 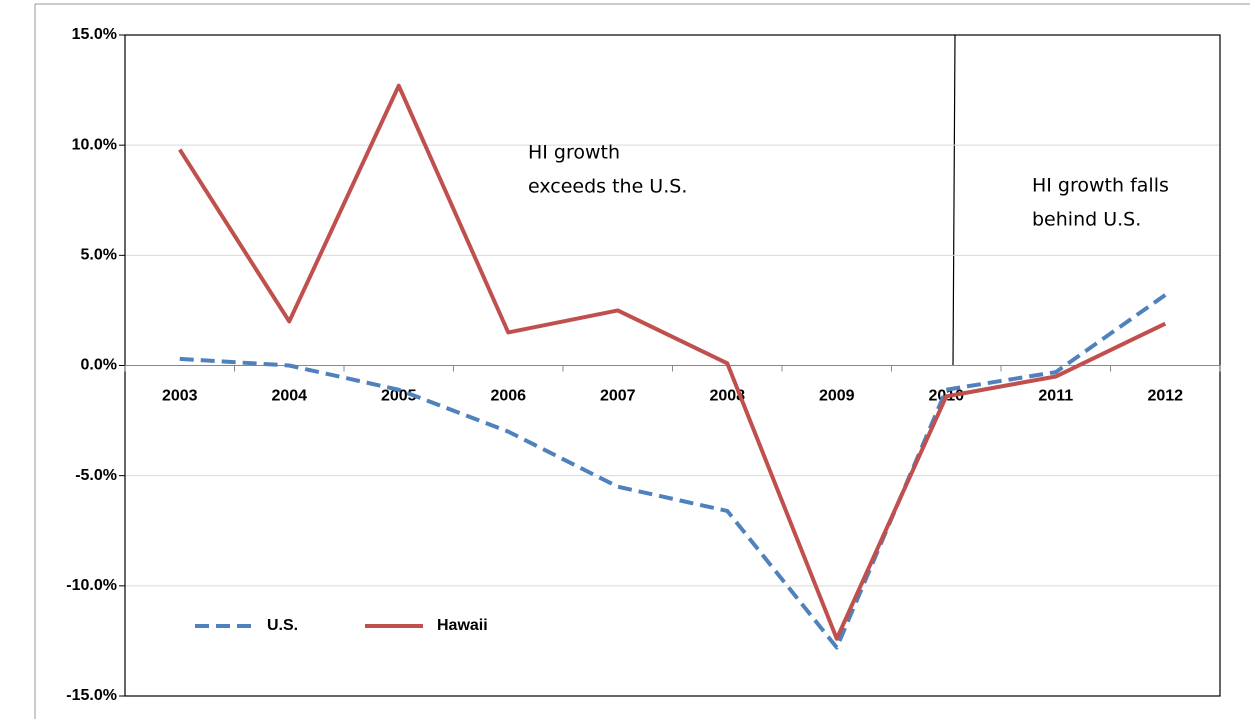 I want to click on x-tick-label: 2009, so click(x=837, y=396).